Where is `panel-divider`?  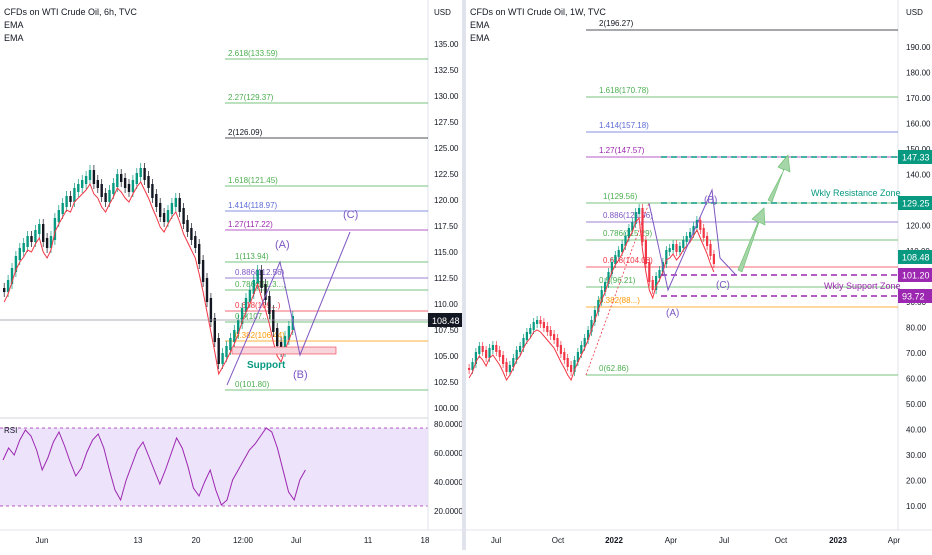
panel-divider is located at coordinates (464, 275).